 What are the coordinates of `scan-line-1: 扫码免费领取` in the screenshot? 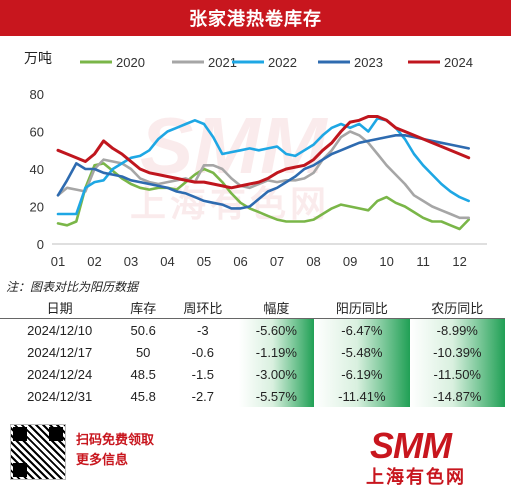 It's located at (115, 439).